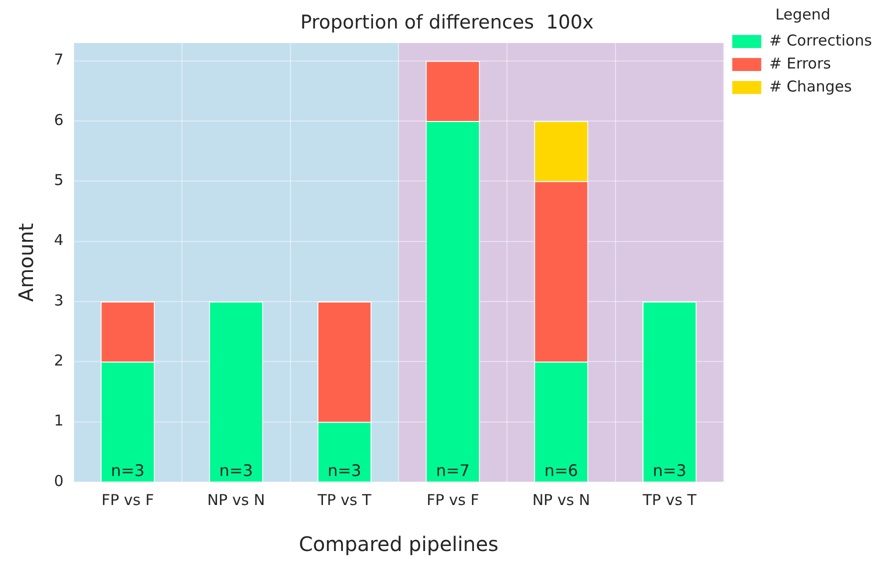 This screenshot has height=574, width=890. Describe the element at coordinates (802, 14) in the screenshot. I see `legend-title: Legend` at that location.